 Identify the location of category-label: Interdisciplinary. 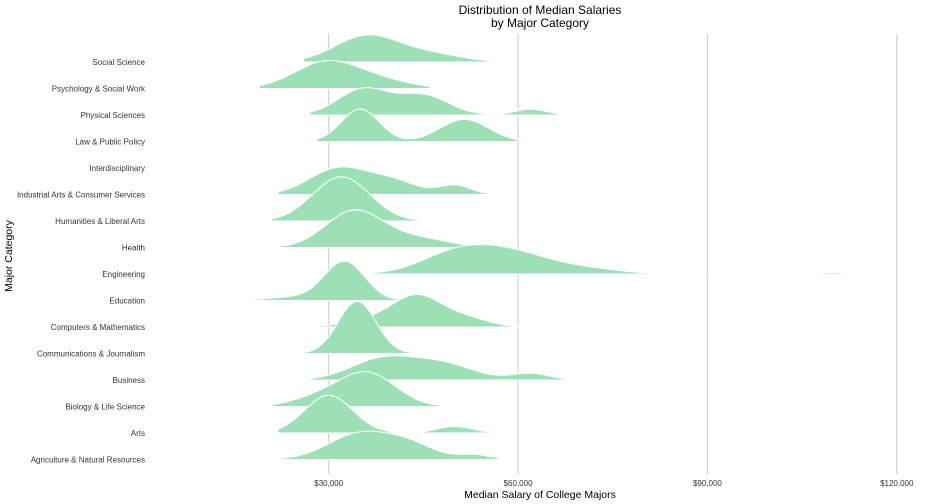
(117, 168).